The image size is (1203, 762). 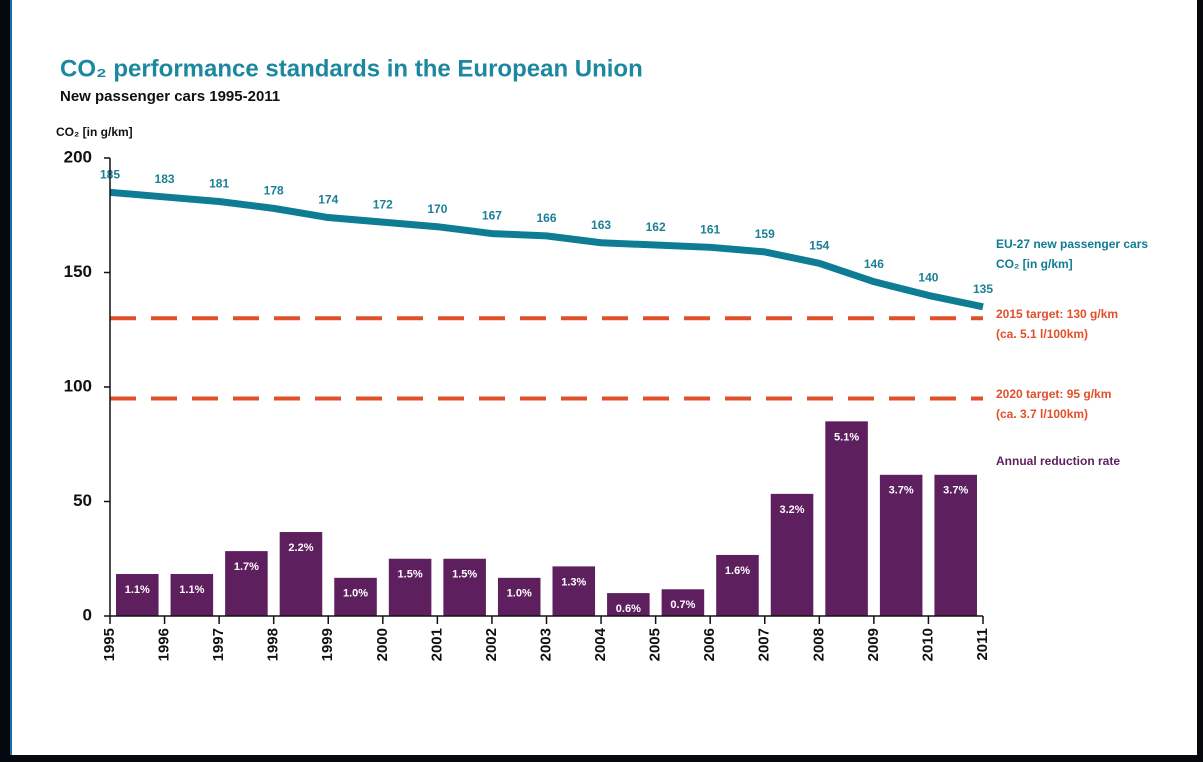 What do you see at coordinates (492, 216) in the screenshot?
I see `point-label: 167` at bounding box center [492, 216].